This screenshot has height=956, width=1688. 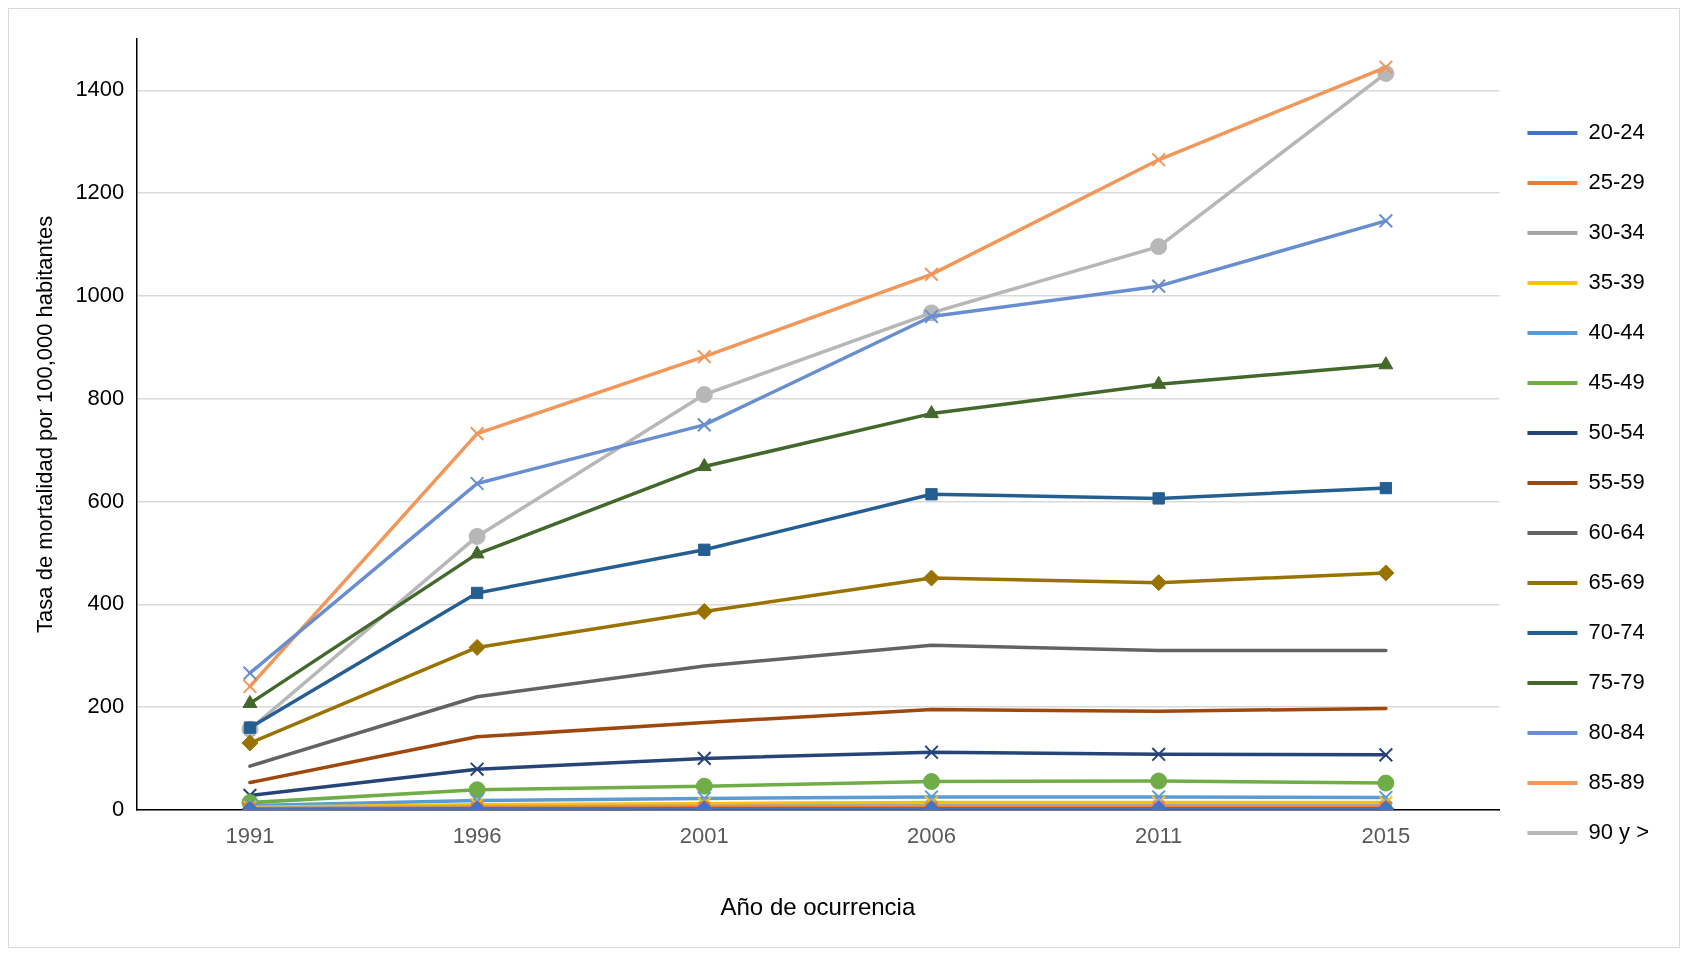 What do you see at coordinates (118, 808) in the screenshot?
I see `y-tick-label: 0` at bounding box center [118, 808].